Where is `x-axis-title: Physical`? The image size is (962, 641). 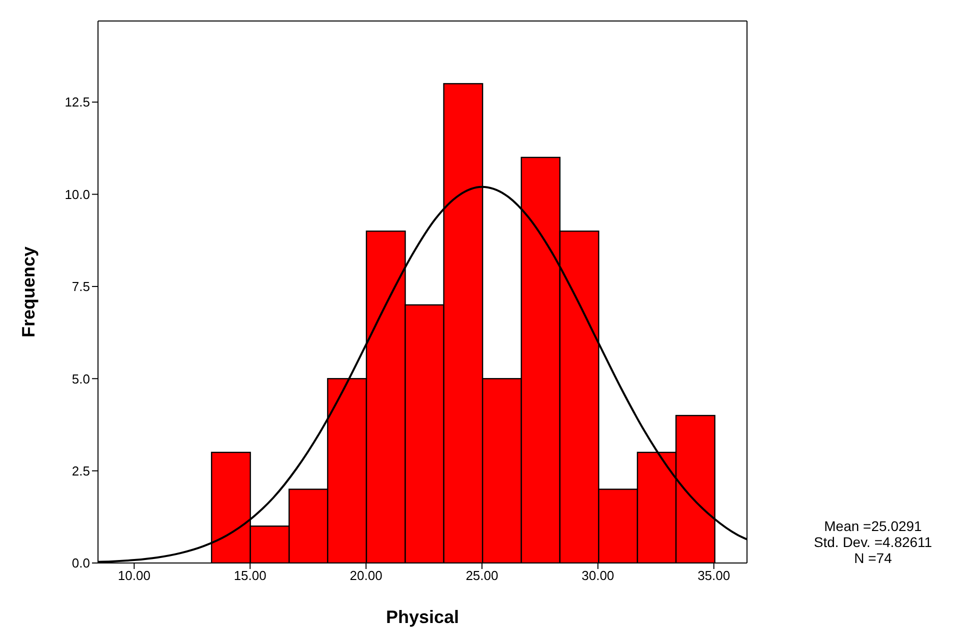 x-axis-title: Physical is located at coordinates (423, 617).